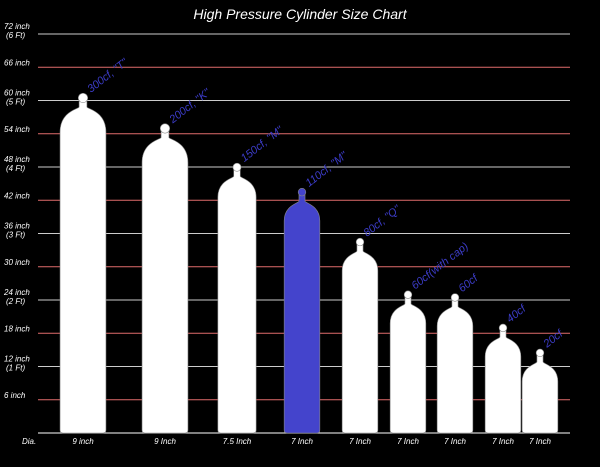 The image size is (600, 467). I want to click on cylinder-label-9: 20cf, so click(553, 338).